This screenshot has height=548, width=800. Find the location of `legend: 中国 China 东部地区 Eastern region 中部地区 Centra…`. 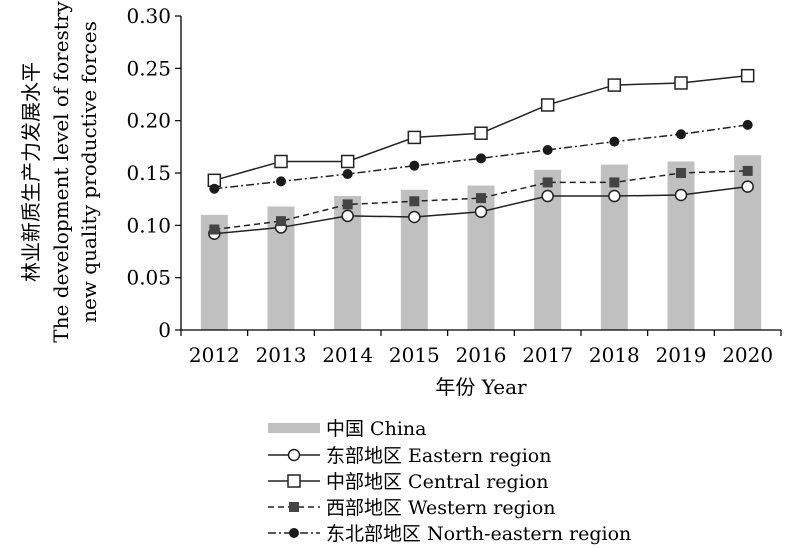

legend: 中国 China 东部地区 Eastern region 中部地区 Centra… is located at coordinates (449, 481).